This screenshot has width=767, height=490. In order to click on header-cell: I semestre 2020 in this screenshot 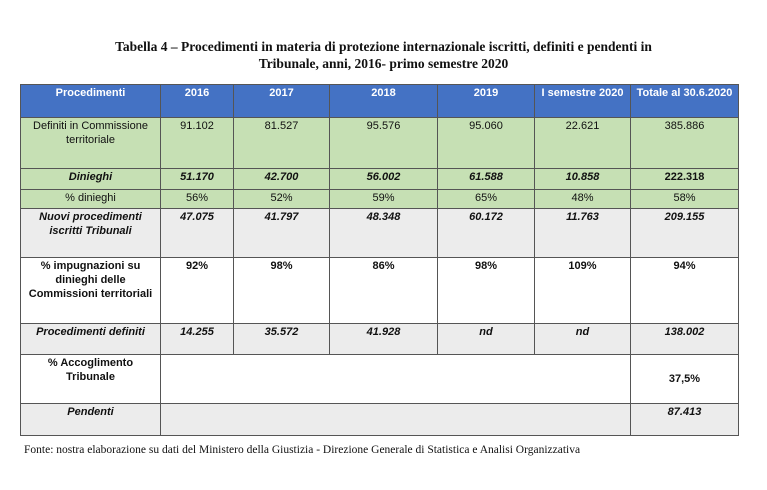, I will do `click(582, 101)`.